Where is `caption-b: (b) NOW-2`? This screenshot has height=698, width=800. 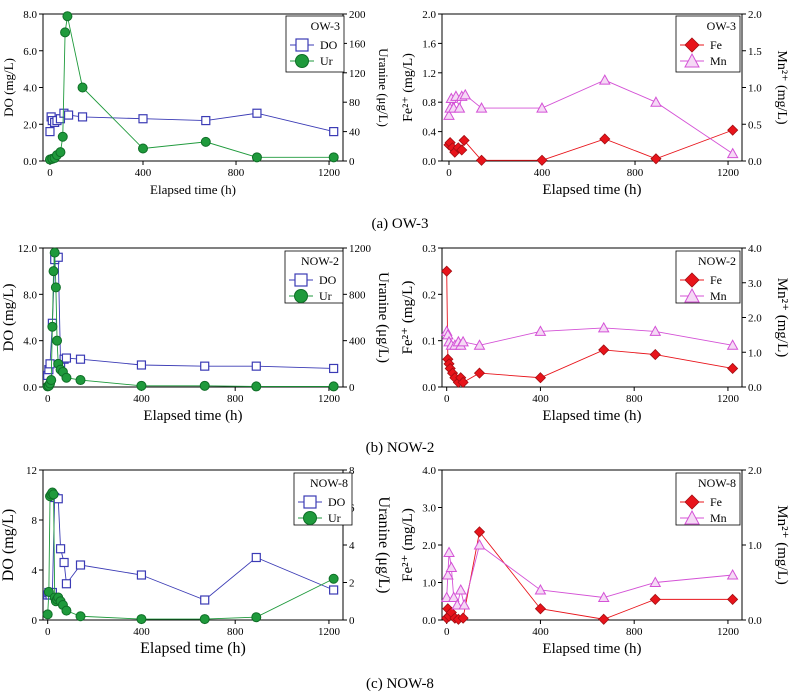
caption-b: (b) NOW-2 is located at coordinates (400, 448).